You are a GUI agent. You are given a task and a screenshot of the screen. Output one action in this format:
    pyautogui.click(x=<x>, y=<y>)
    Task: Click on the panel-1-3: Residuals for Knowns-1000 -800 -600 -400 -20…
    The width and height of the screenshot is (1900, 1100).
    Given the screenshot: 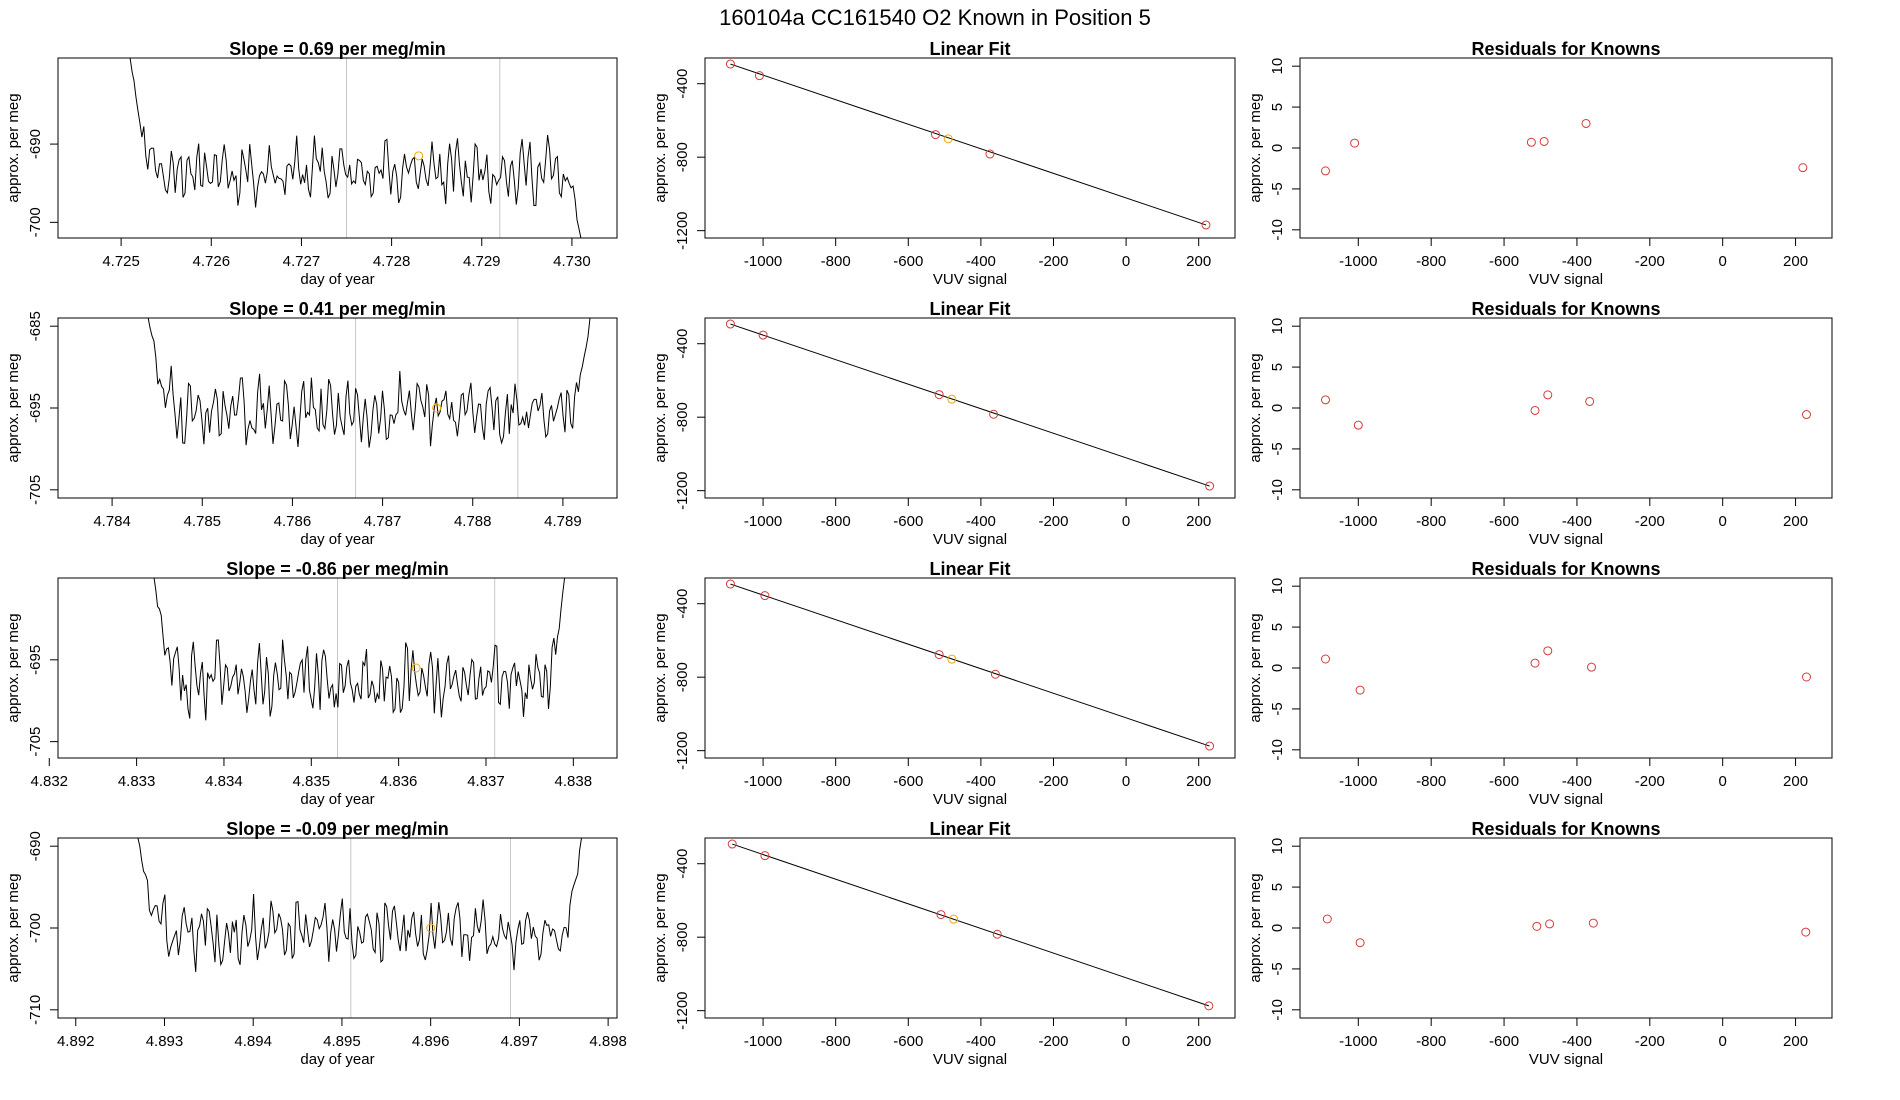 What is the action you would take?
    pyautogui.click(x=1540, y=163)
    